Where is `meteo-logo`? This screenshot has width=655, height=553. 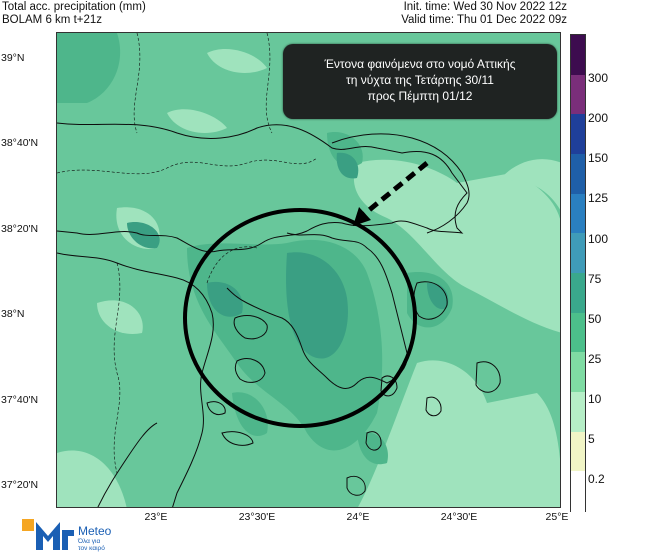 meteo-logo is located at coordinates (48, 534).